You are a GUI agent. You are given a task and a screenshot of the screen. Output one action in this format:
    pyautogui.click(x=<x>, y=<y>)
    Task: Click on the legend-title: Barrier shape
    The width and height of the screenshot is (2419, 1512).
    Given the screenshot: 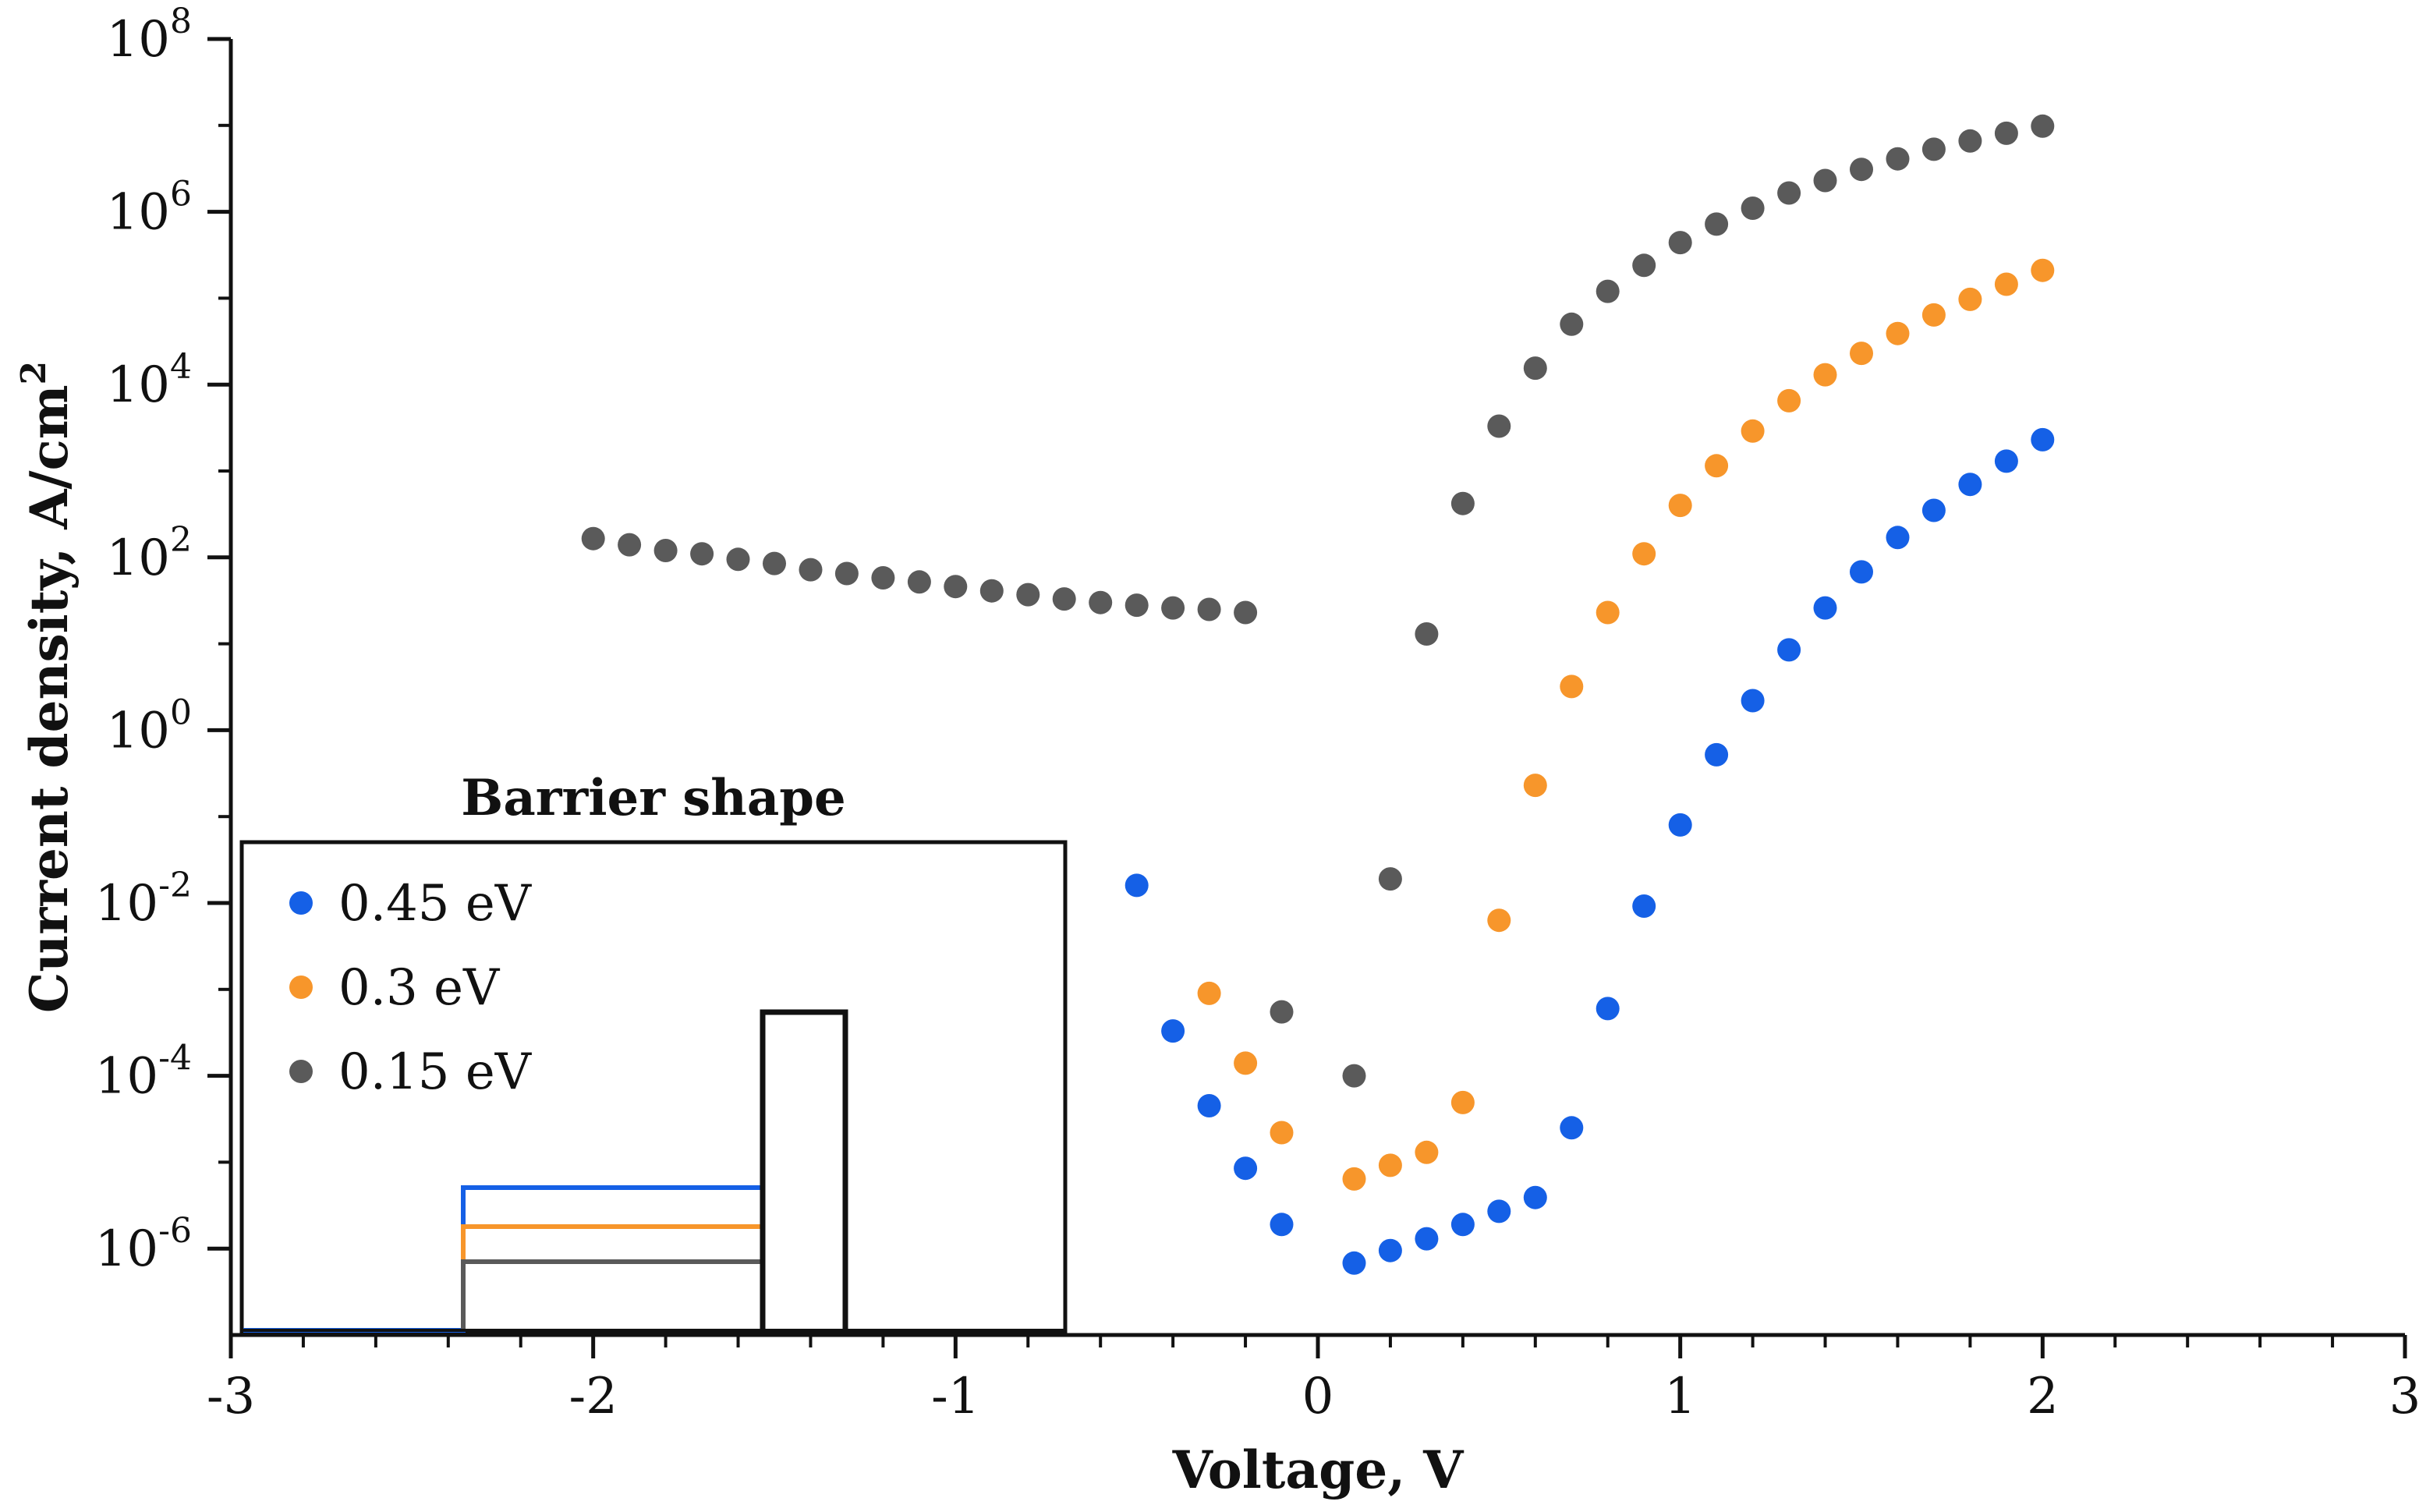 What is the action you would take?
    pyautogui.click(x=653, y=798)
    